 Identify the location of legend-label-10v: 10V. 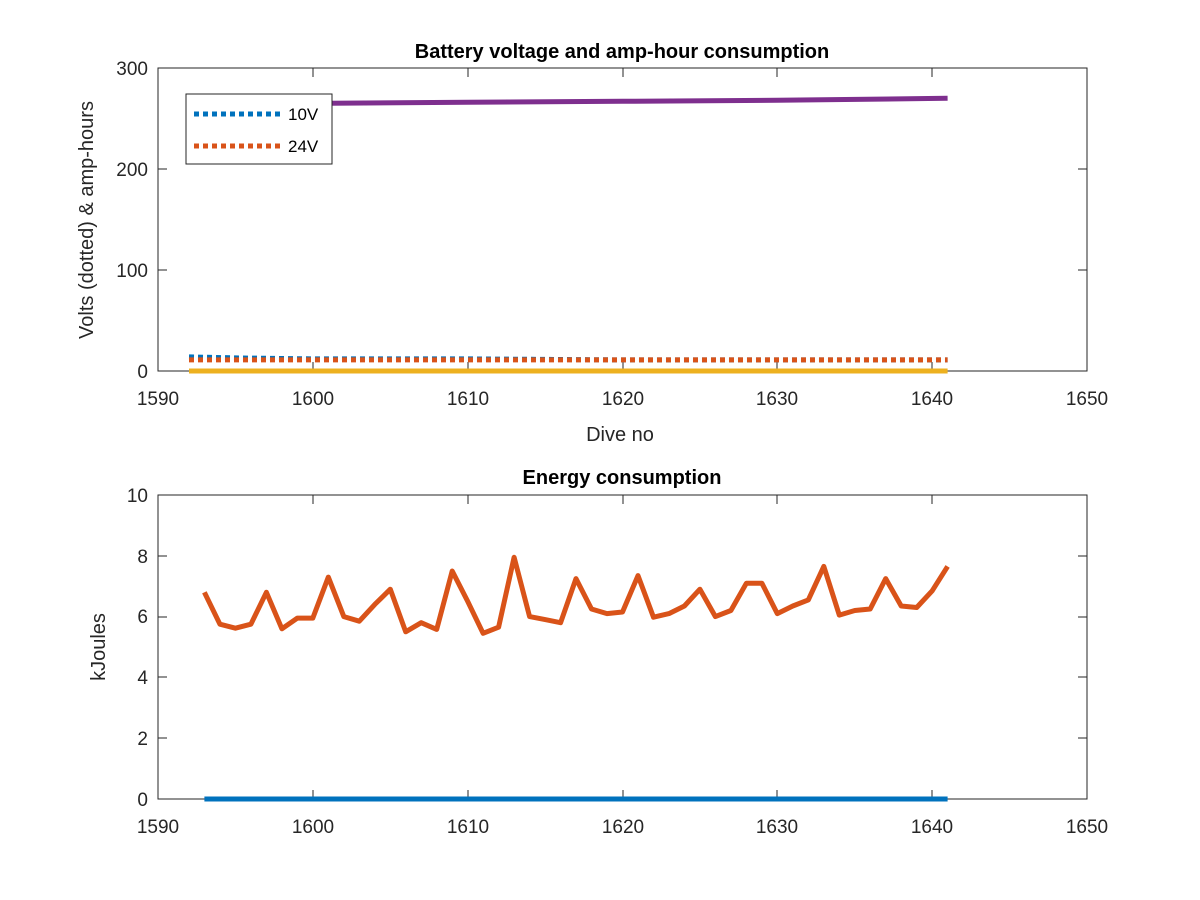
(303, 114).